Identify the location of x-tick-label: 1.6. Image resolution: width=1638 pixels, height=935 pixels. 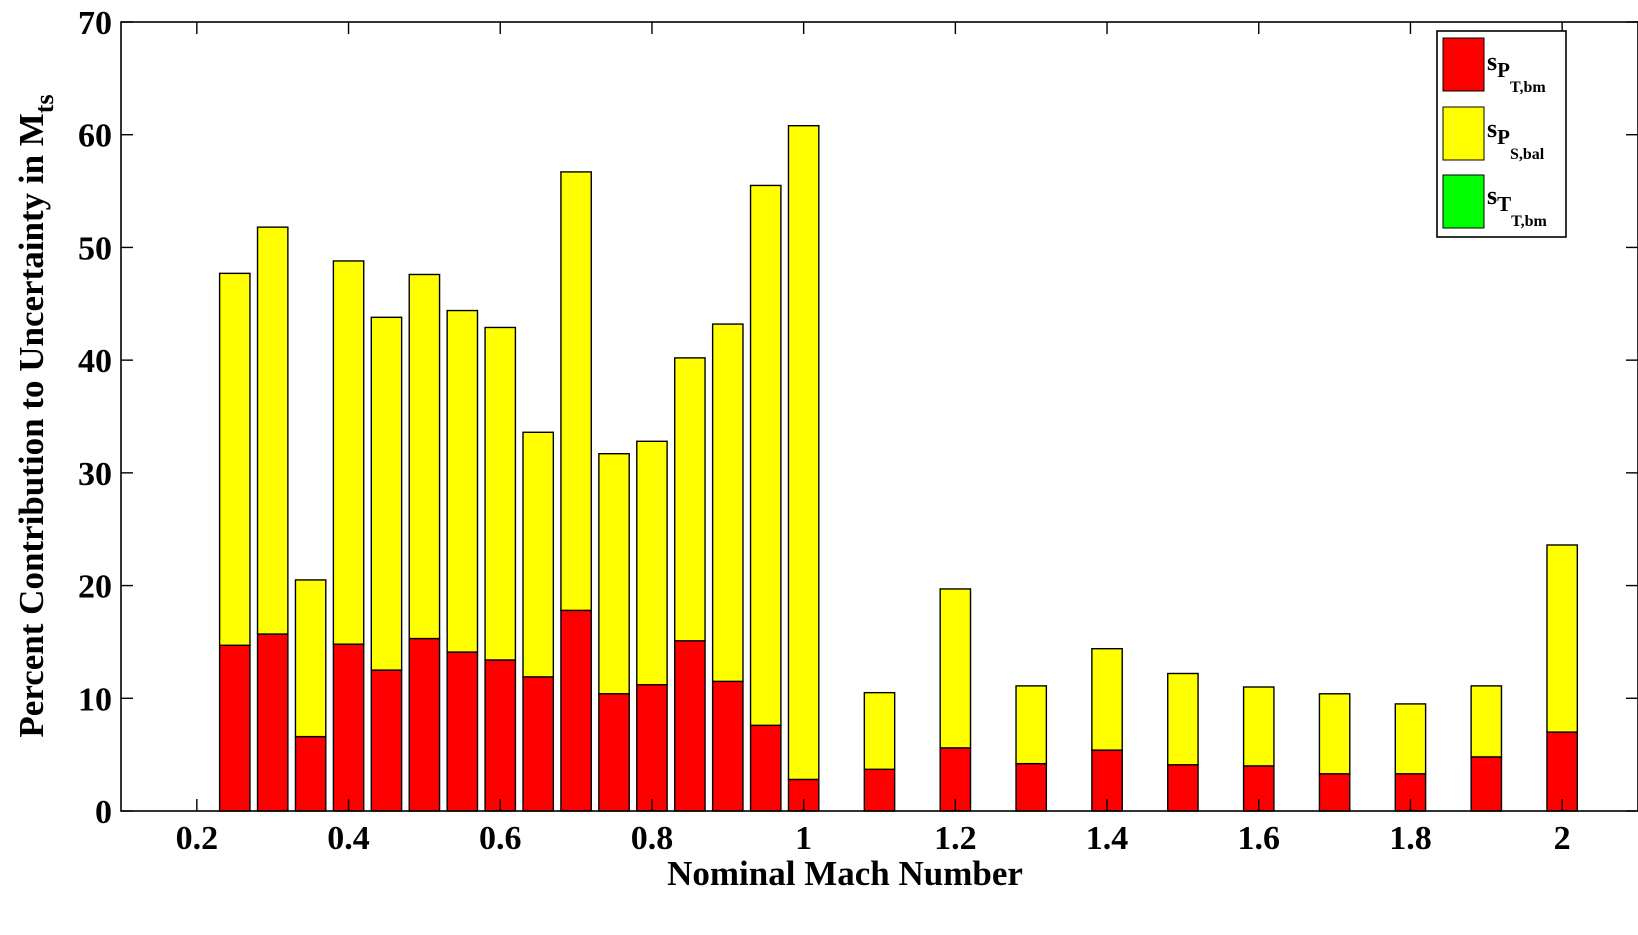
(1259, 838).